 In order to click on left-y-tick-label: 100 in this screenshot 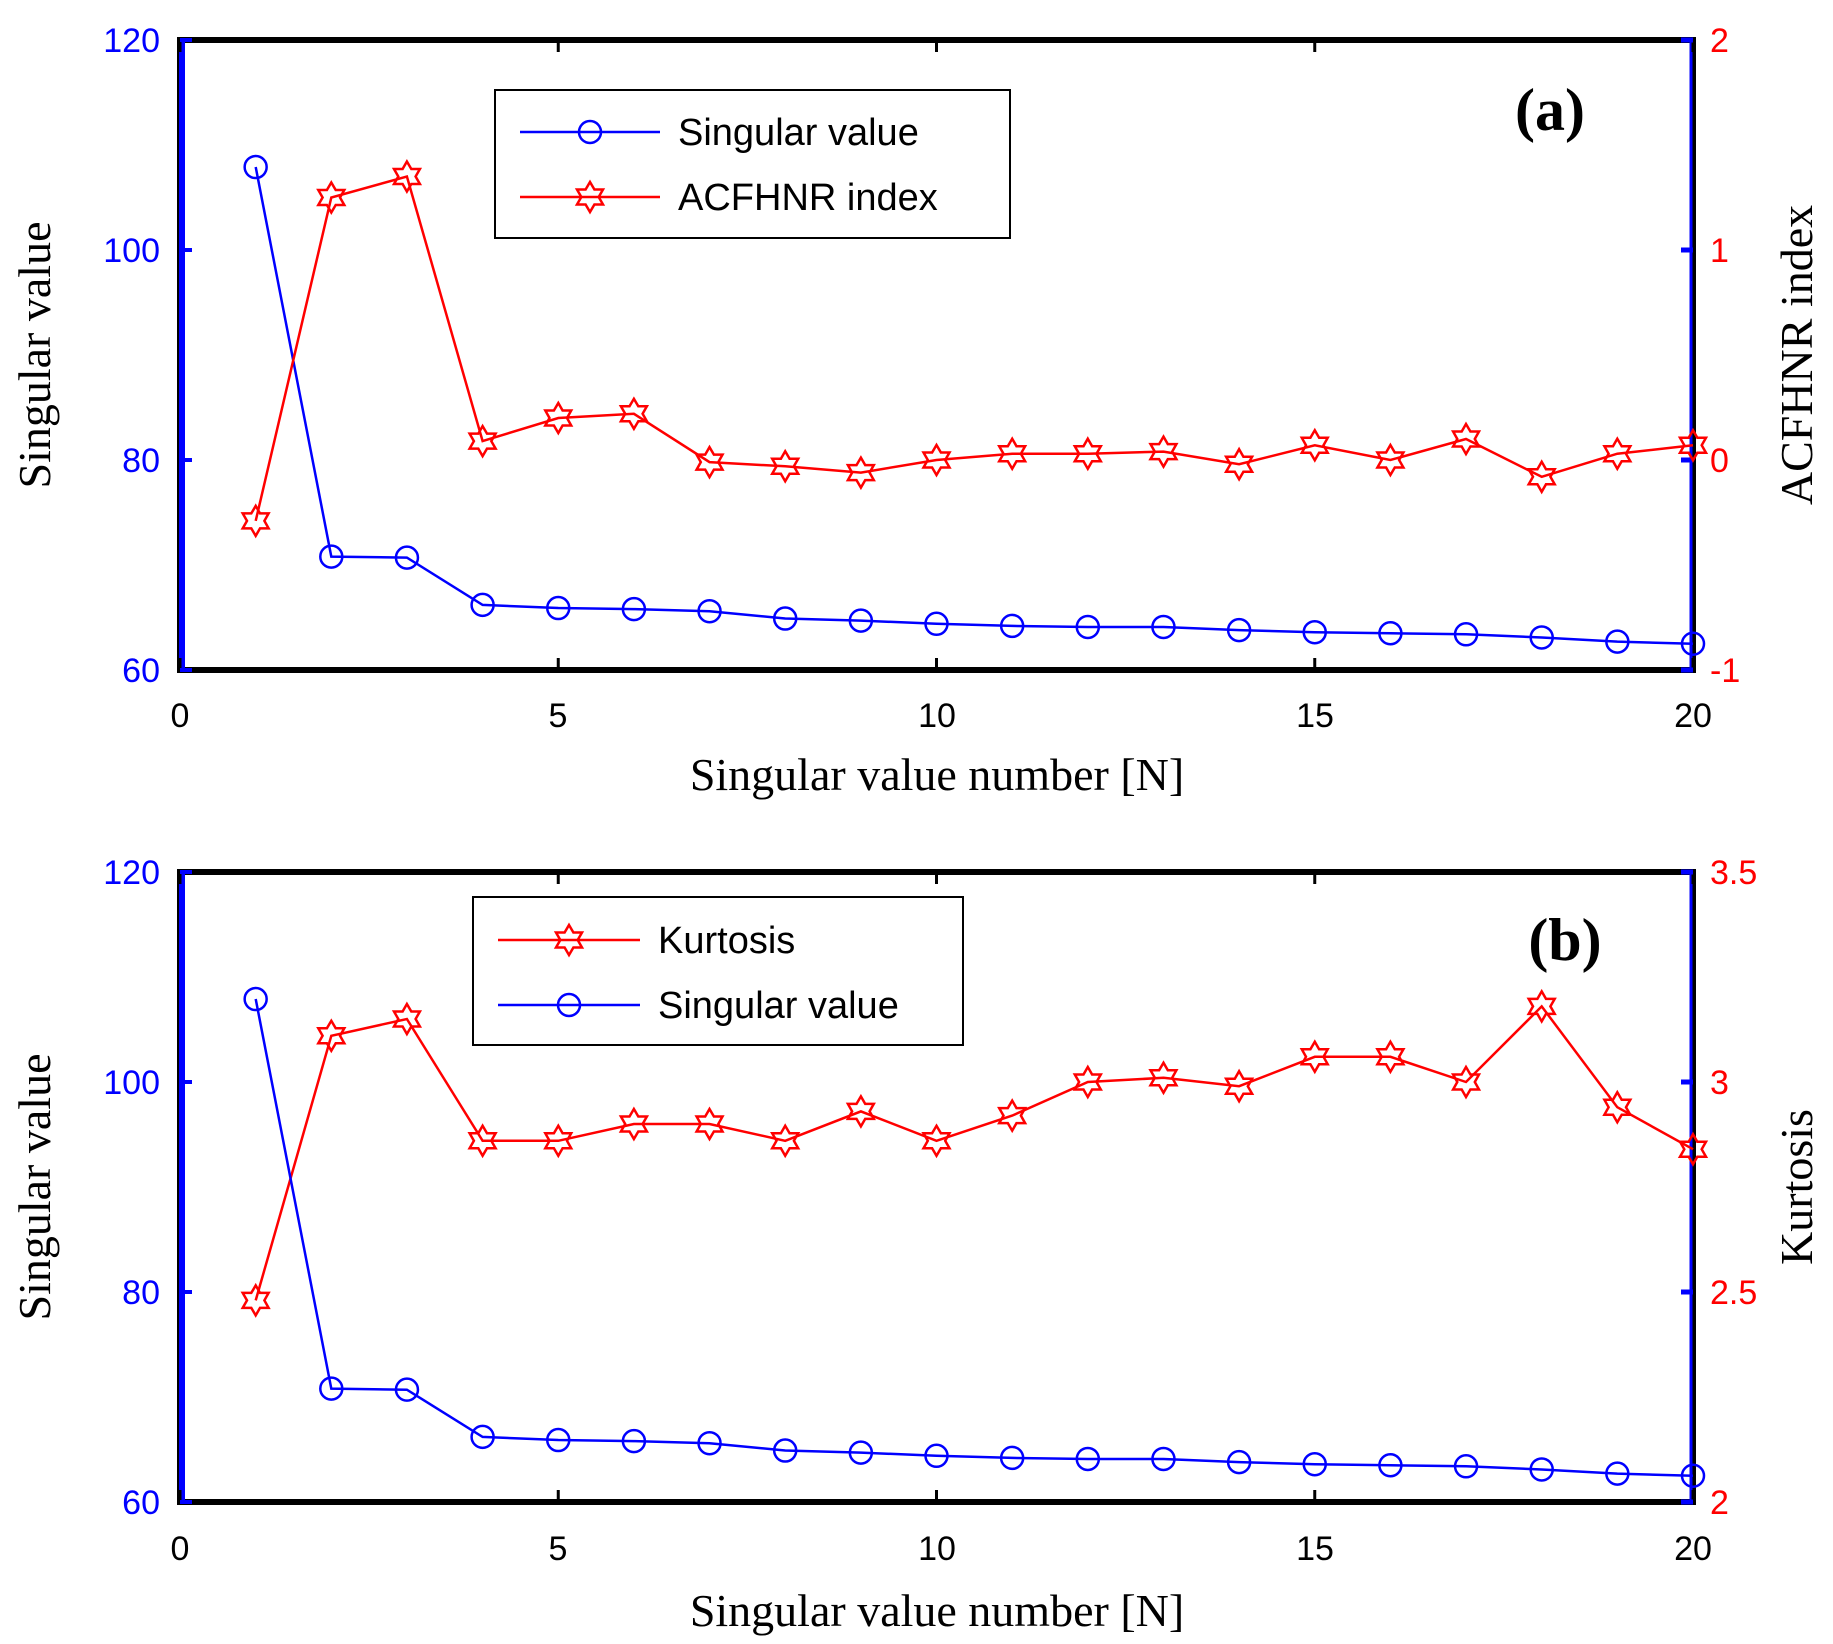, I will do `click(131, 251)`.